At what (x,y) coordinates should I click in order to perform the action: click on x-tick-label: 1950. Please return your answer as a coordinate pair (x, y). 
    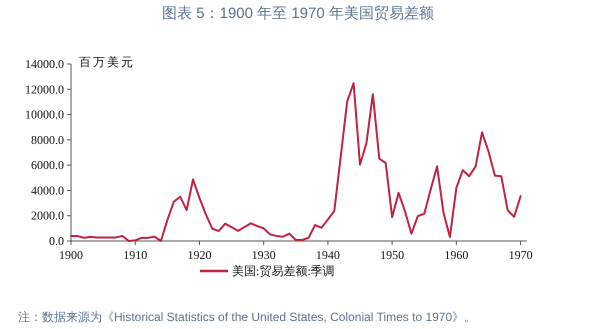
    Looking at the image, I should click on (392, 255).